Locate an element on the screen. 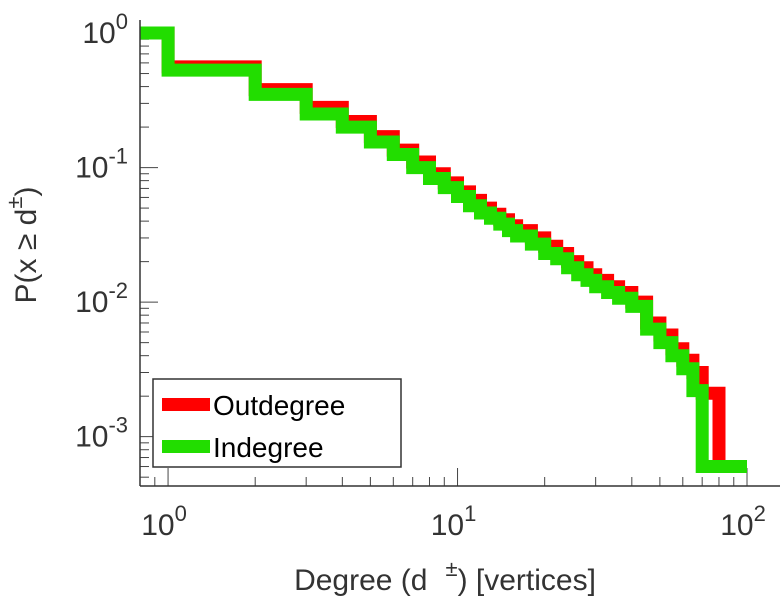  legend: Outdegree Indegree is located at coordinates (277, 423).